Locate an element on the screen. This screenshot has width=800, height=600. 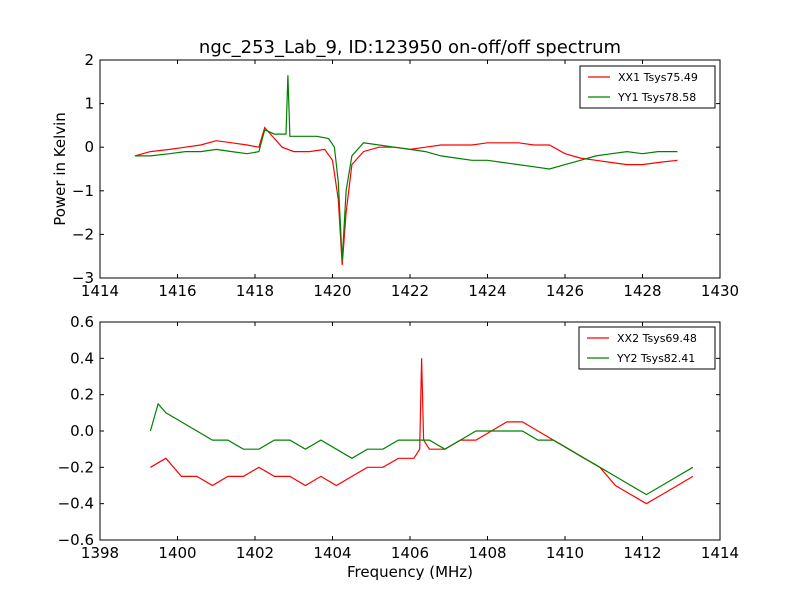
x-tick-label: 1404 is located at coordinates (332, 553).